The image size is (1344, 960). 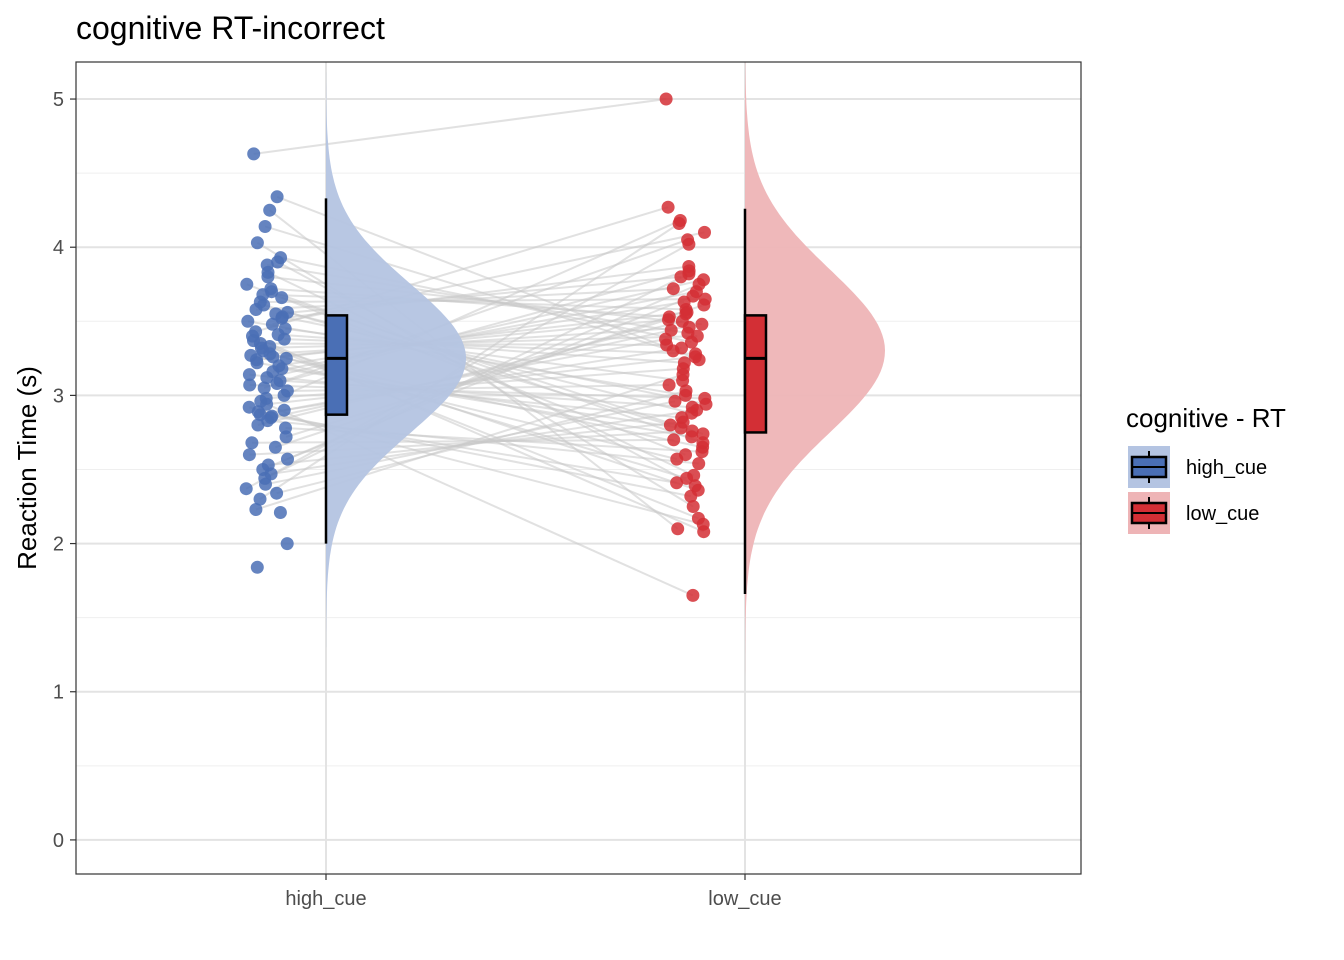 I want to click on legend-item-low_cue: low_cue, so click(x=1193, y=513).